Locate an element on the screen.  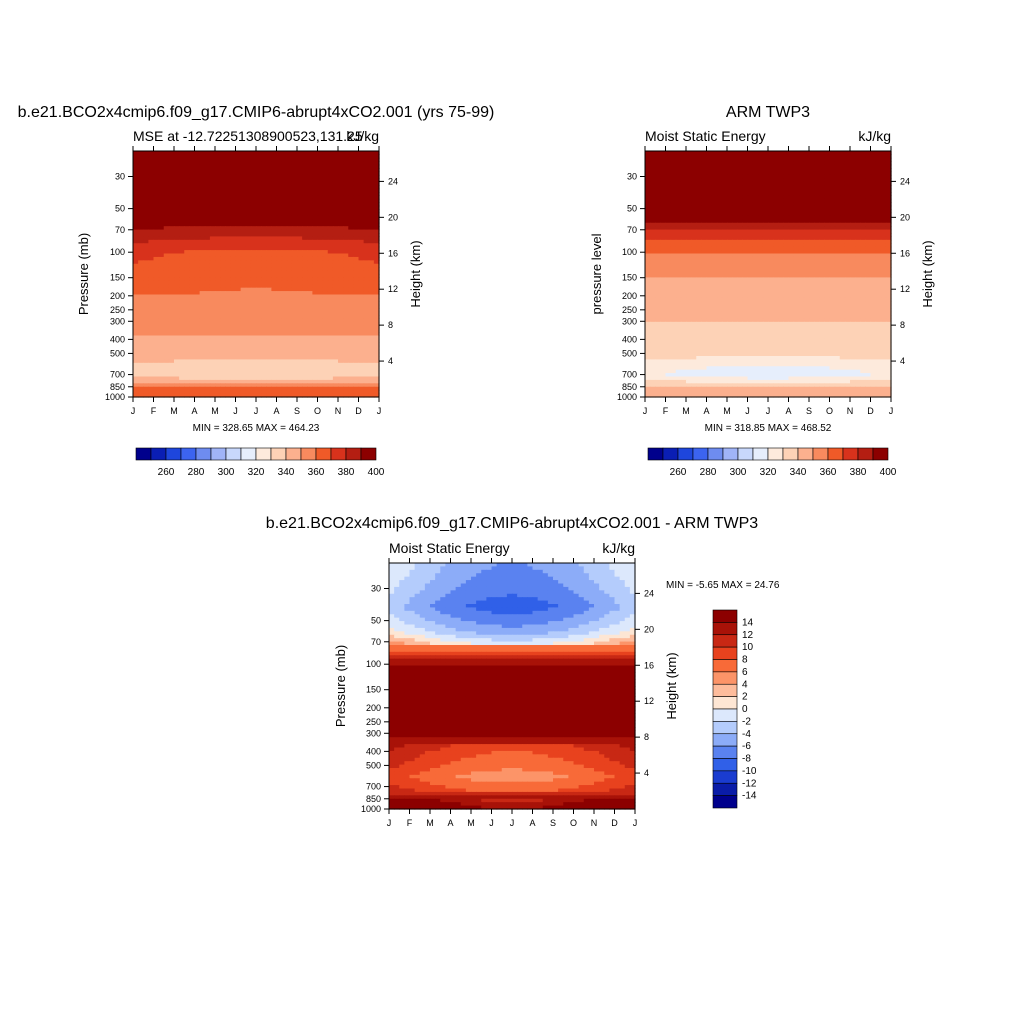
colorbar-swatch is located at coordinates (293, 454).